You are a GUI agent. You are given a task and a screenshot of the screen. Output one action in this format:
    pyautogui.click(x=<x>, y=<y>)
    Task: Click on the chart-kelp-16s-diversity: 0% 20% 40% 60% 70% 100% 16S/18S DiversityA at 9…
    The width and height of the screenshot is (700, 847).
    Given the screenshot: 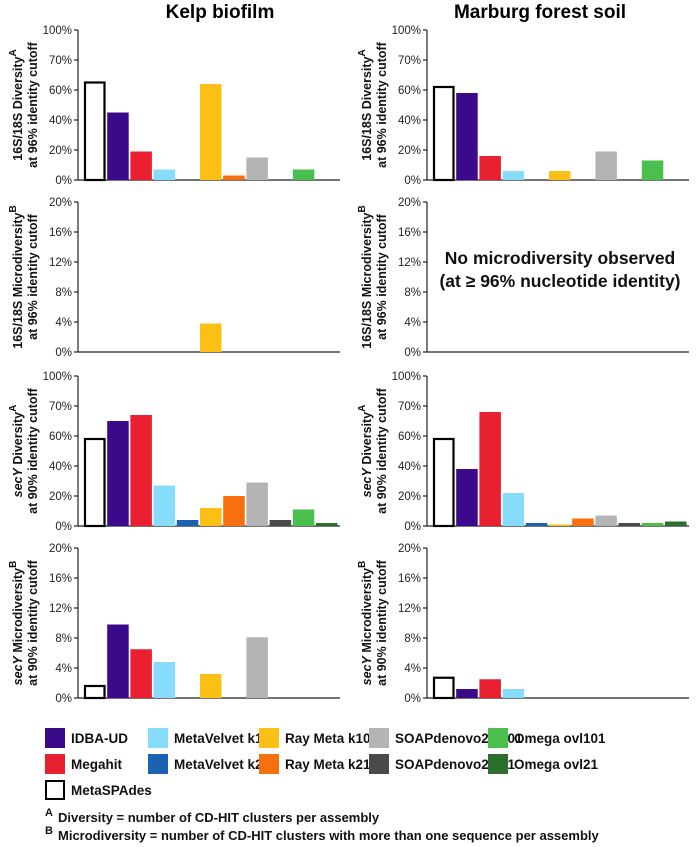 What is the action you would take?
    pyautogui.click(x=174, y=106)
    